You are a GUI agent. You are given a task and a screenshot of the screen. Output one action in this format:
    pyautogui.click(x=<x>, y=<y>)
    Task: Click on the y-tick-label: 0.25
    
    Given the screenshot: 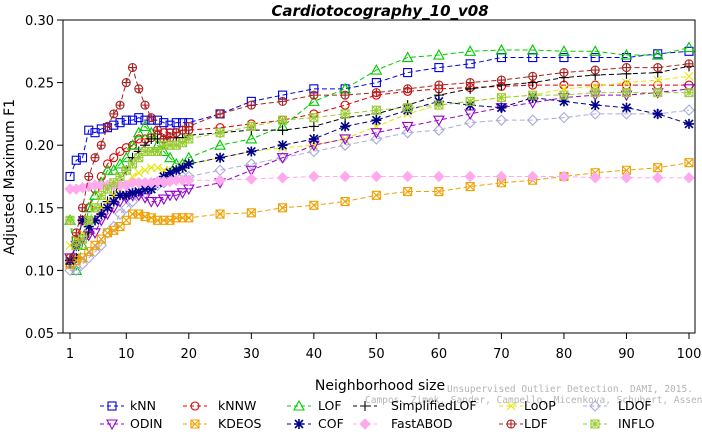 What is the action you would take?
    pyautogui.click(x=39, y=84)
    